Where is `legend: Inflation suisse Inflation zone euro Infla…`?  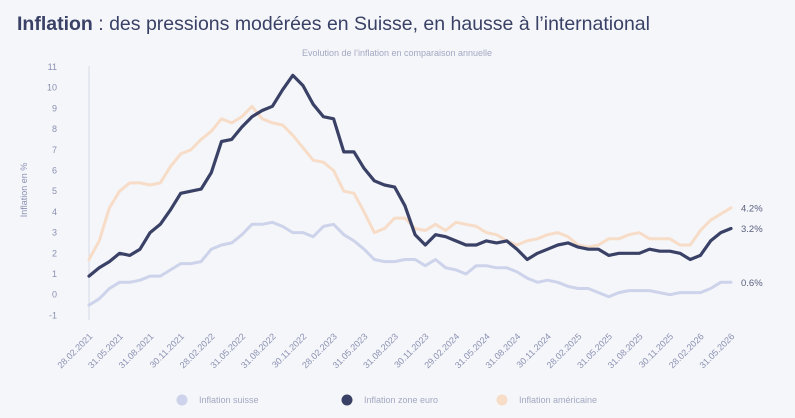 legend: Inflation suisse Inflation zone euro Infla… is located at coordinates (386, 400).